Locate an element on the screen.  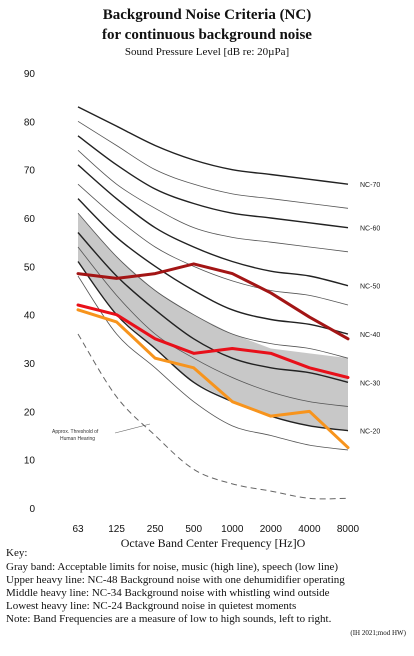
y-tick-70: 70 is located at coordinates (30, 171).